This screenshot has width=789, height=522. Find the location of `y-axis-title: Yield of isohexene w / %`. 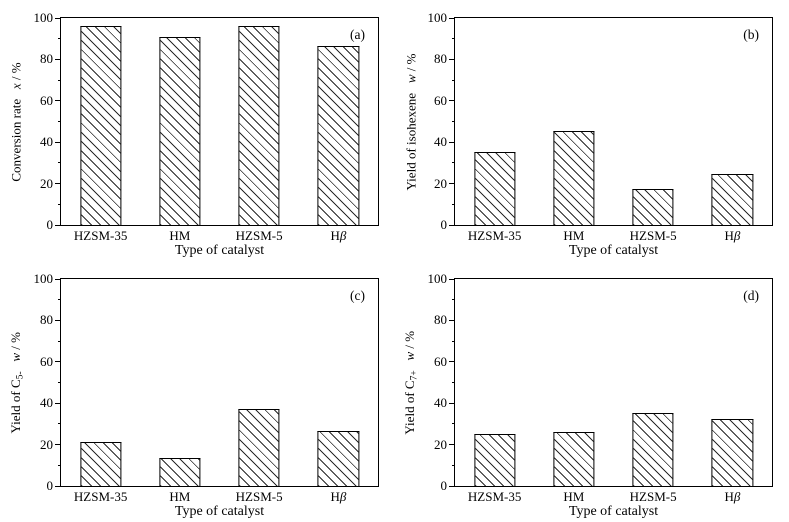

y-axis-title: Yield of isohexene w / % is located at coordinates (410, 121).